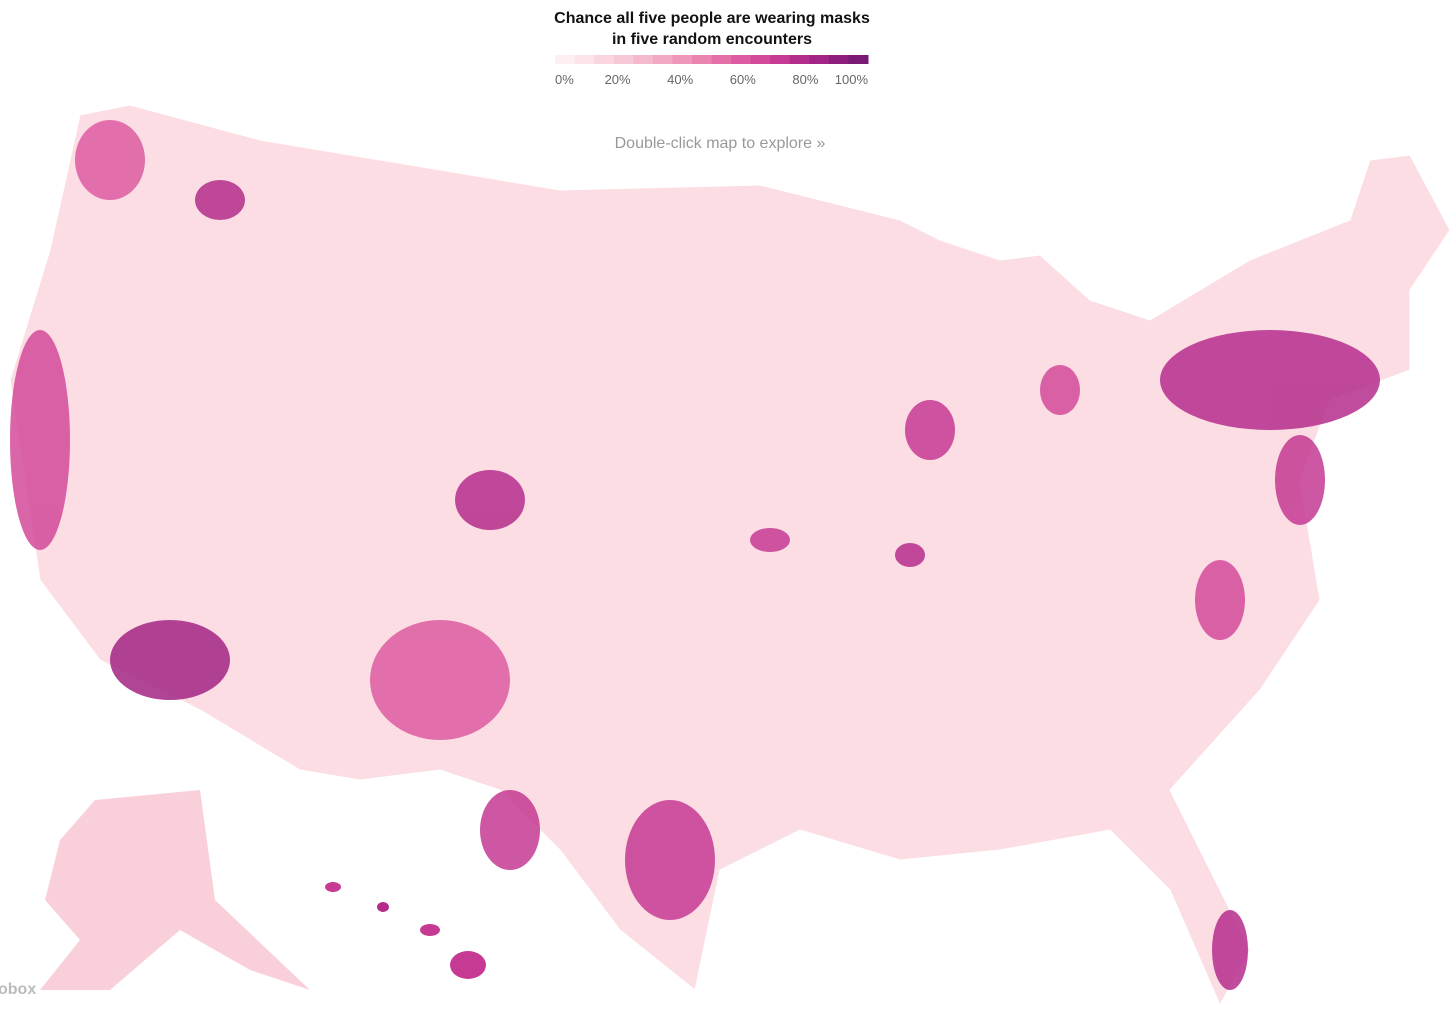 The image size is (1456, 1010). I want to click on chart-title: Chance all five people are wearing masks, so click(712, 18).